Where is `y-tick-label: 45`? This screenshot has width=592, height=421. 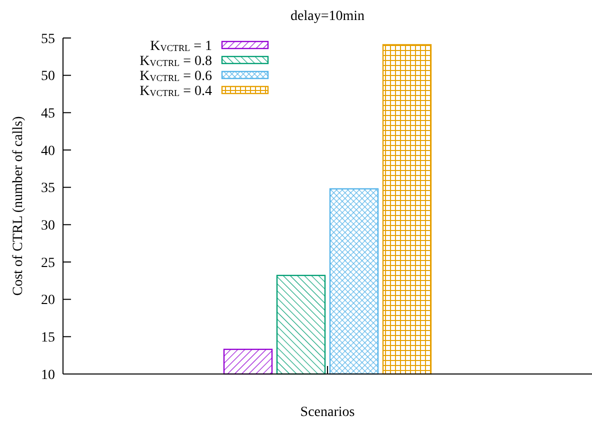 y-tick-label: 45 is located at coordinates (48, 114).